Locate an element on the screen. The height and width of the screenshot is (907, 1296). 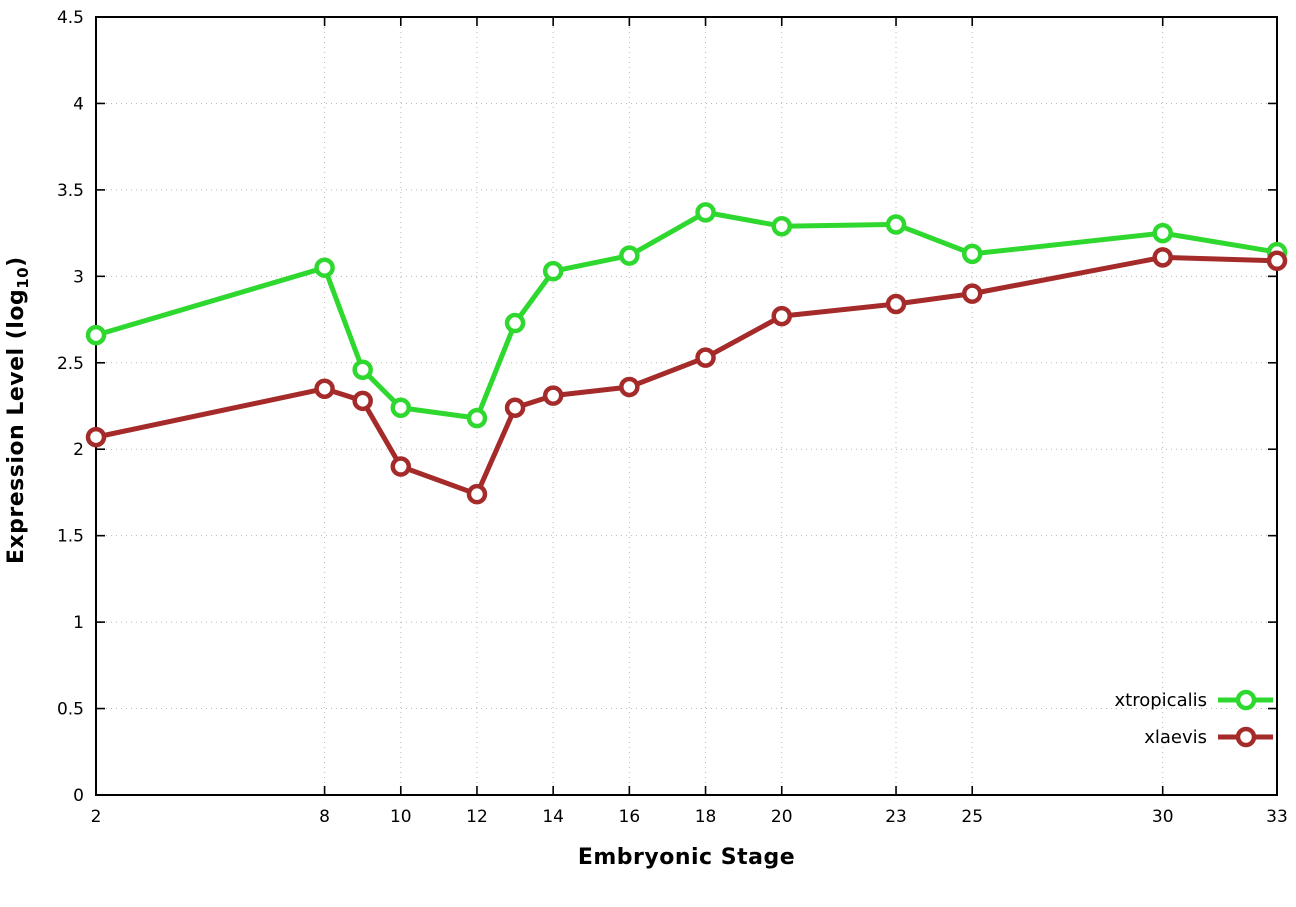
x-tick-label: 33 is located at coordinates (1277, 817).